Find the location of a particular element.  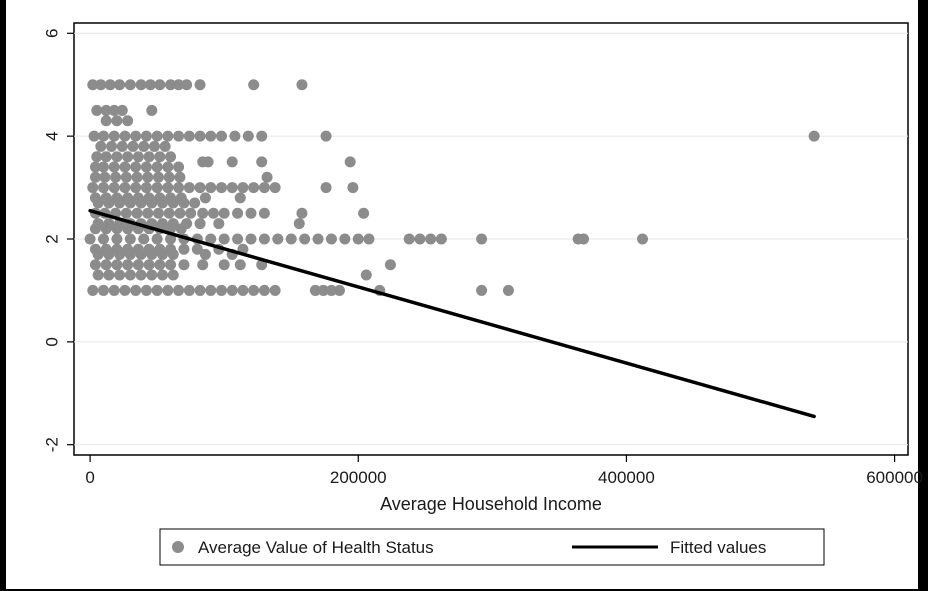

x-tick-label: 200000 is located at coordinates (358, 477).